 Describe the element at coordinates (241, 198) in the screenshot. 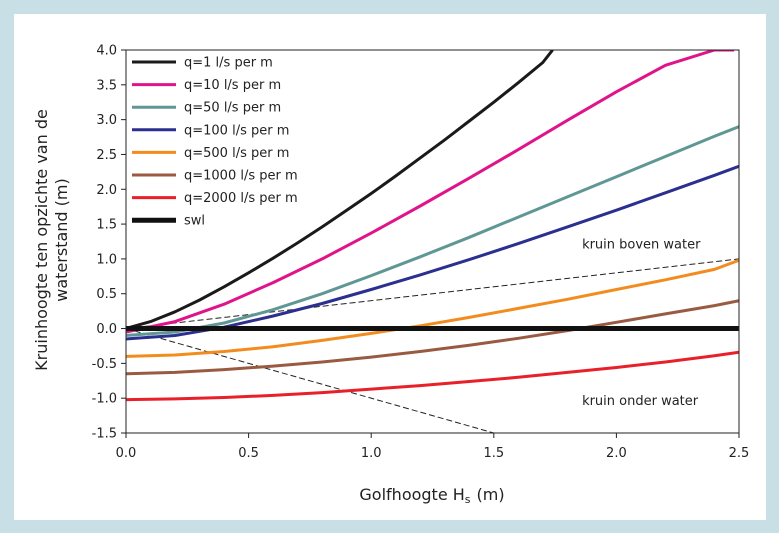

I see `legend-entry: q=2000 l/s per m` at that location.